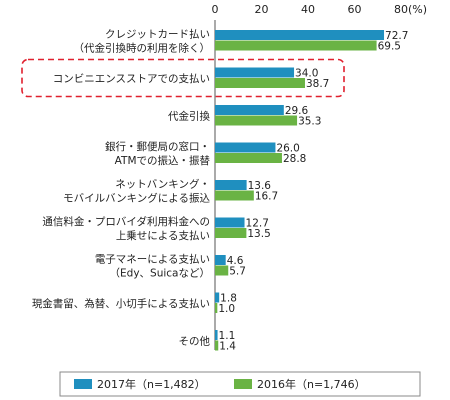 The image size is (450, 400). Describe the element at coordinates (258, 234) in the screenshot. I see `bar-value-label: 13.5` at that location.